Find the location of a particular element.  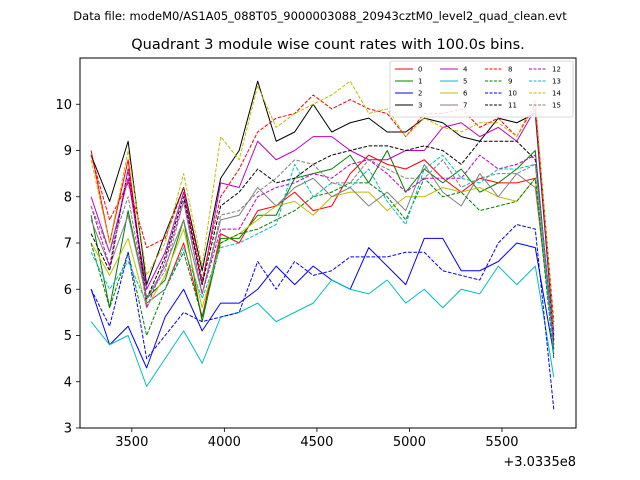

x-tick-label: 3500 is located at coordinates (131, 442).